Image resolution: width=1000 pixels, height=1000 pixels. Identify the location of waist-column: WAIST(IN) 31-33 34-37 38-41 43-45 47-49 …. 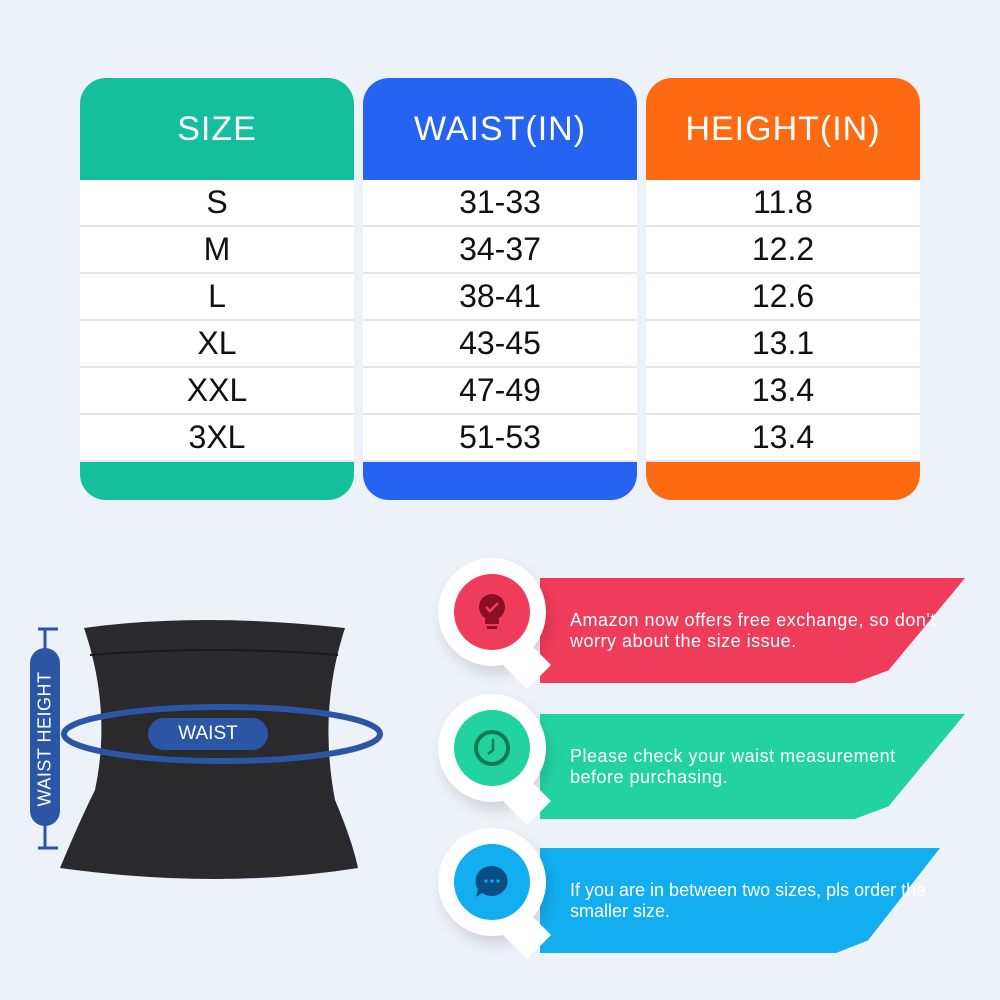
(500, 289).